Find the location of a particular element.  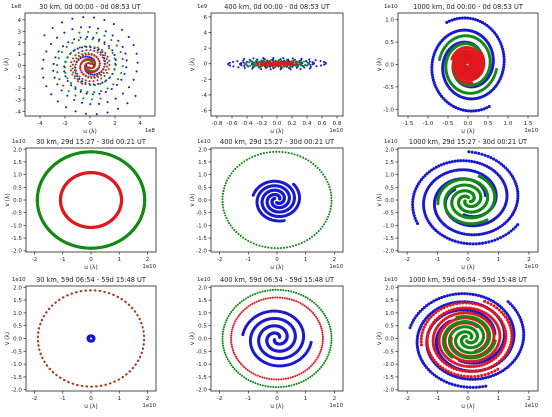

x-axis-label: u (λ) is located at coordinates (276, 268).